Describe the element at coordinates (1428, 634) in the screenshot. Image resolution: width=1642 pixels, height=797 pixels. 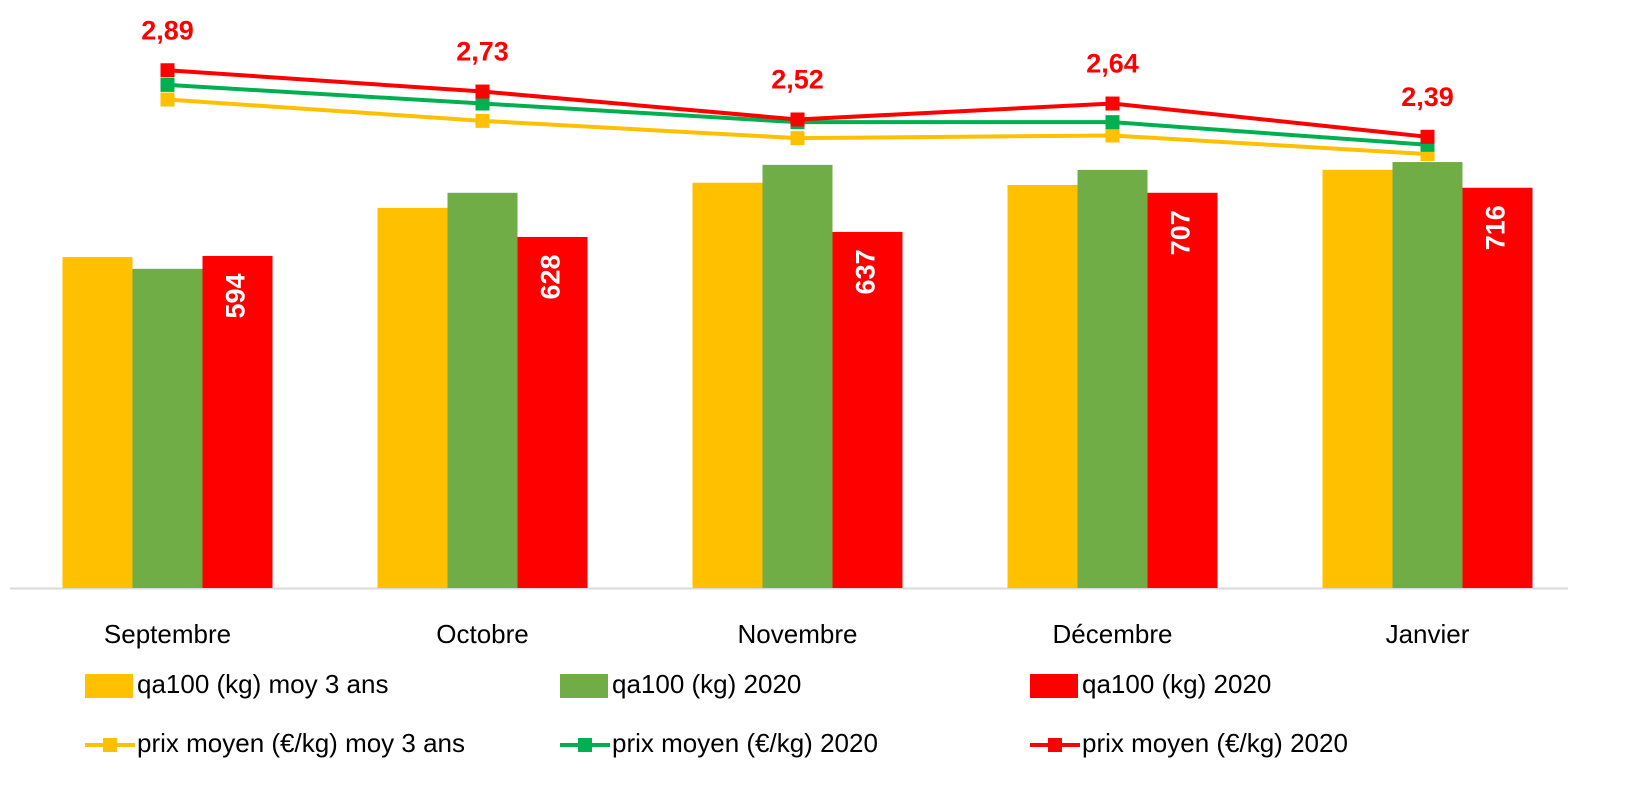
I see `x-tick-label: Janvier` at that location.